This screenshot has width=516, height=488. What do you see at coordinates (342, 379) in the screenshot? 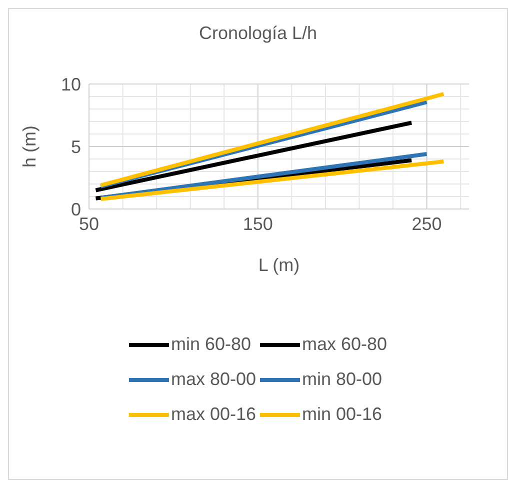
I see `legend-label: min 80-00` at bounding box center [342, 379].